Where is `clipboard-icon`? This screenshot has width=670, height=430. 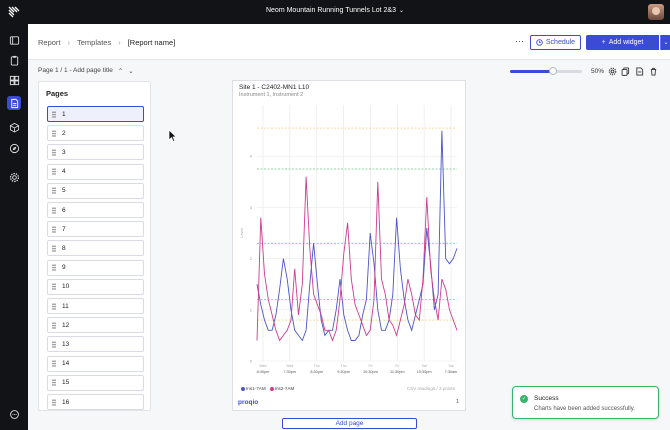
clipboard-icon is located at coordinates (14, 60).